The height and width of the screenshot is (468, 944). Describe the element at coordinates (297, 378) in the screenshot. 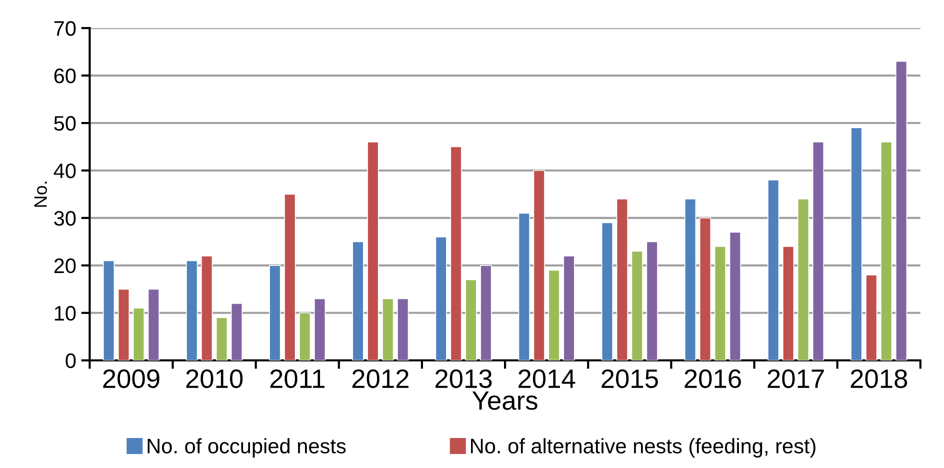

I see `x-tick-label: 2011` at that location.